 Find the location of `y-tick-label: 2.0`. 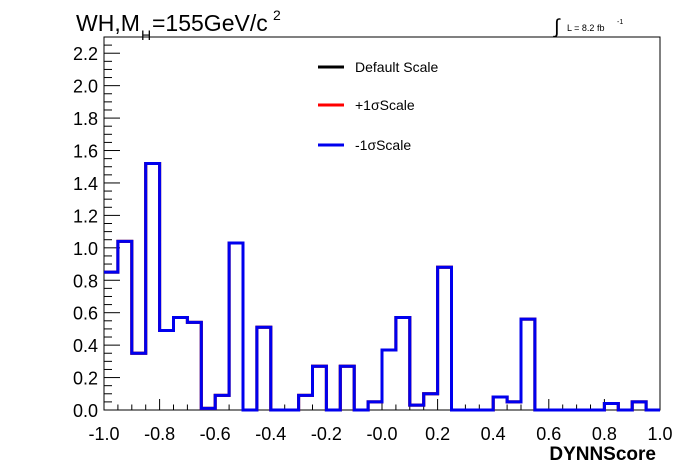

y-tick-label: 2.0 is located at coordinates (85, 87).